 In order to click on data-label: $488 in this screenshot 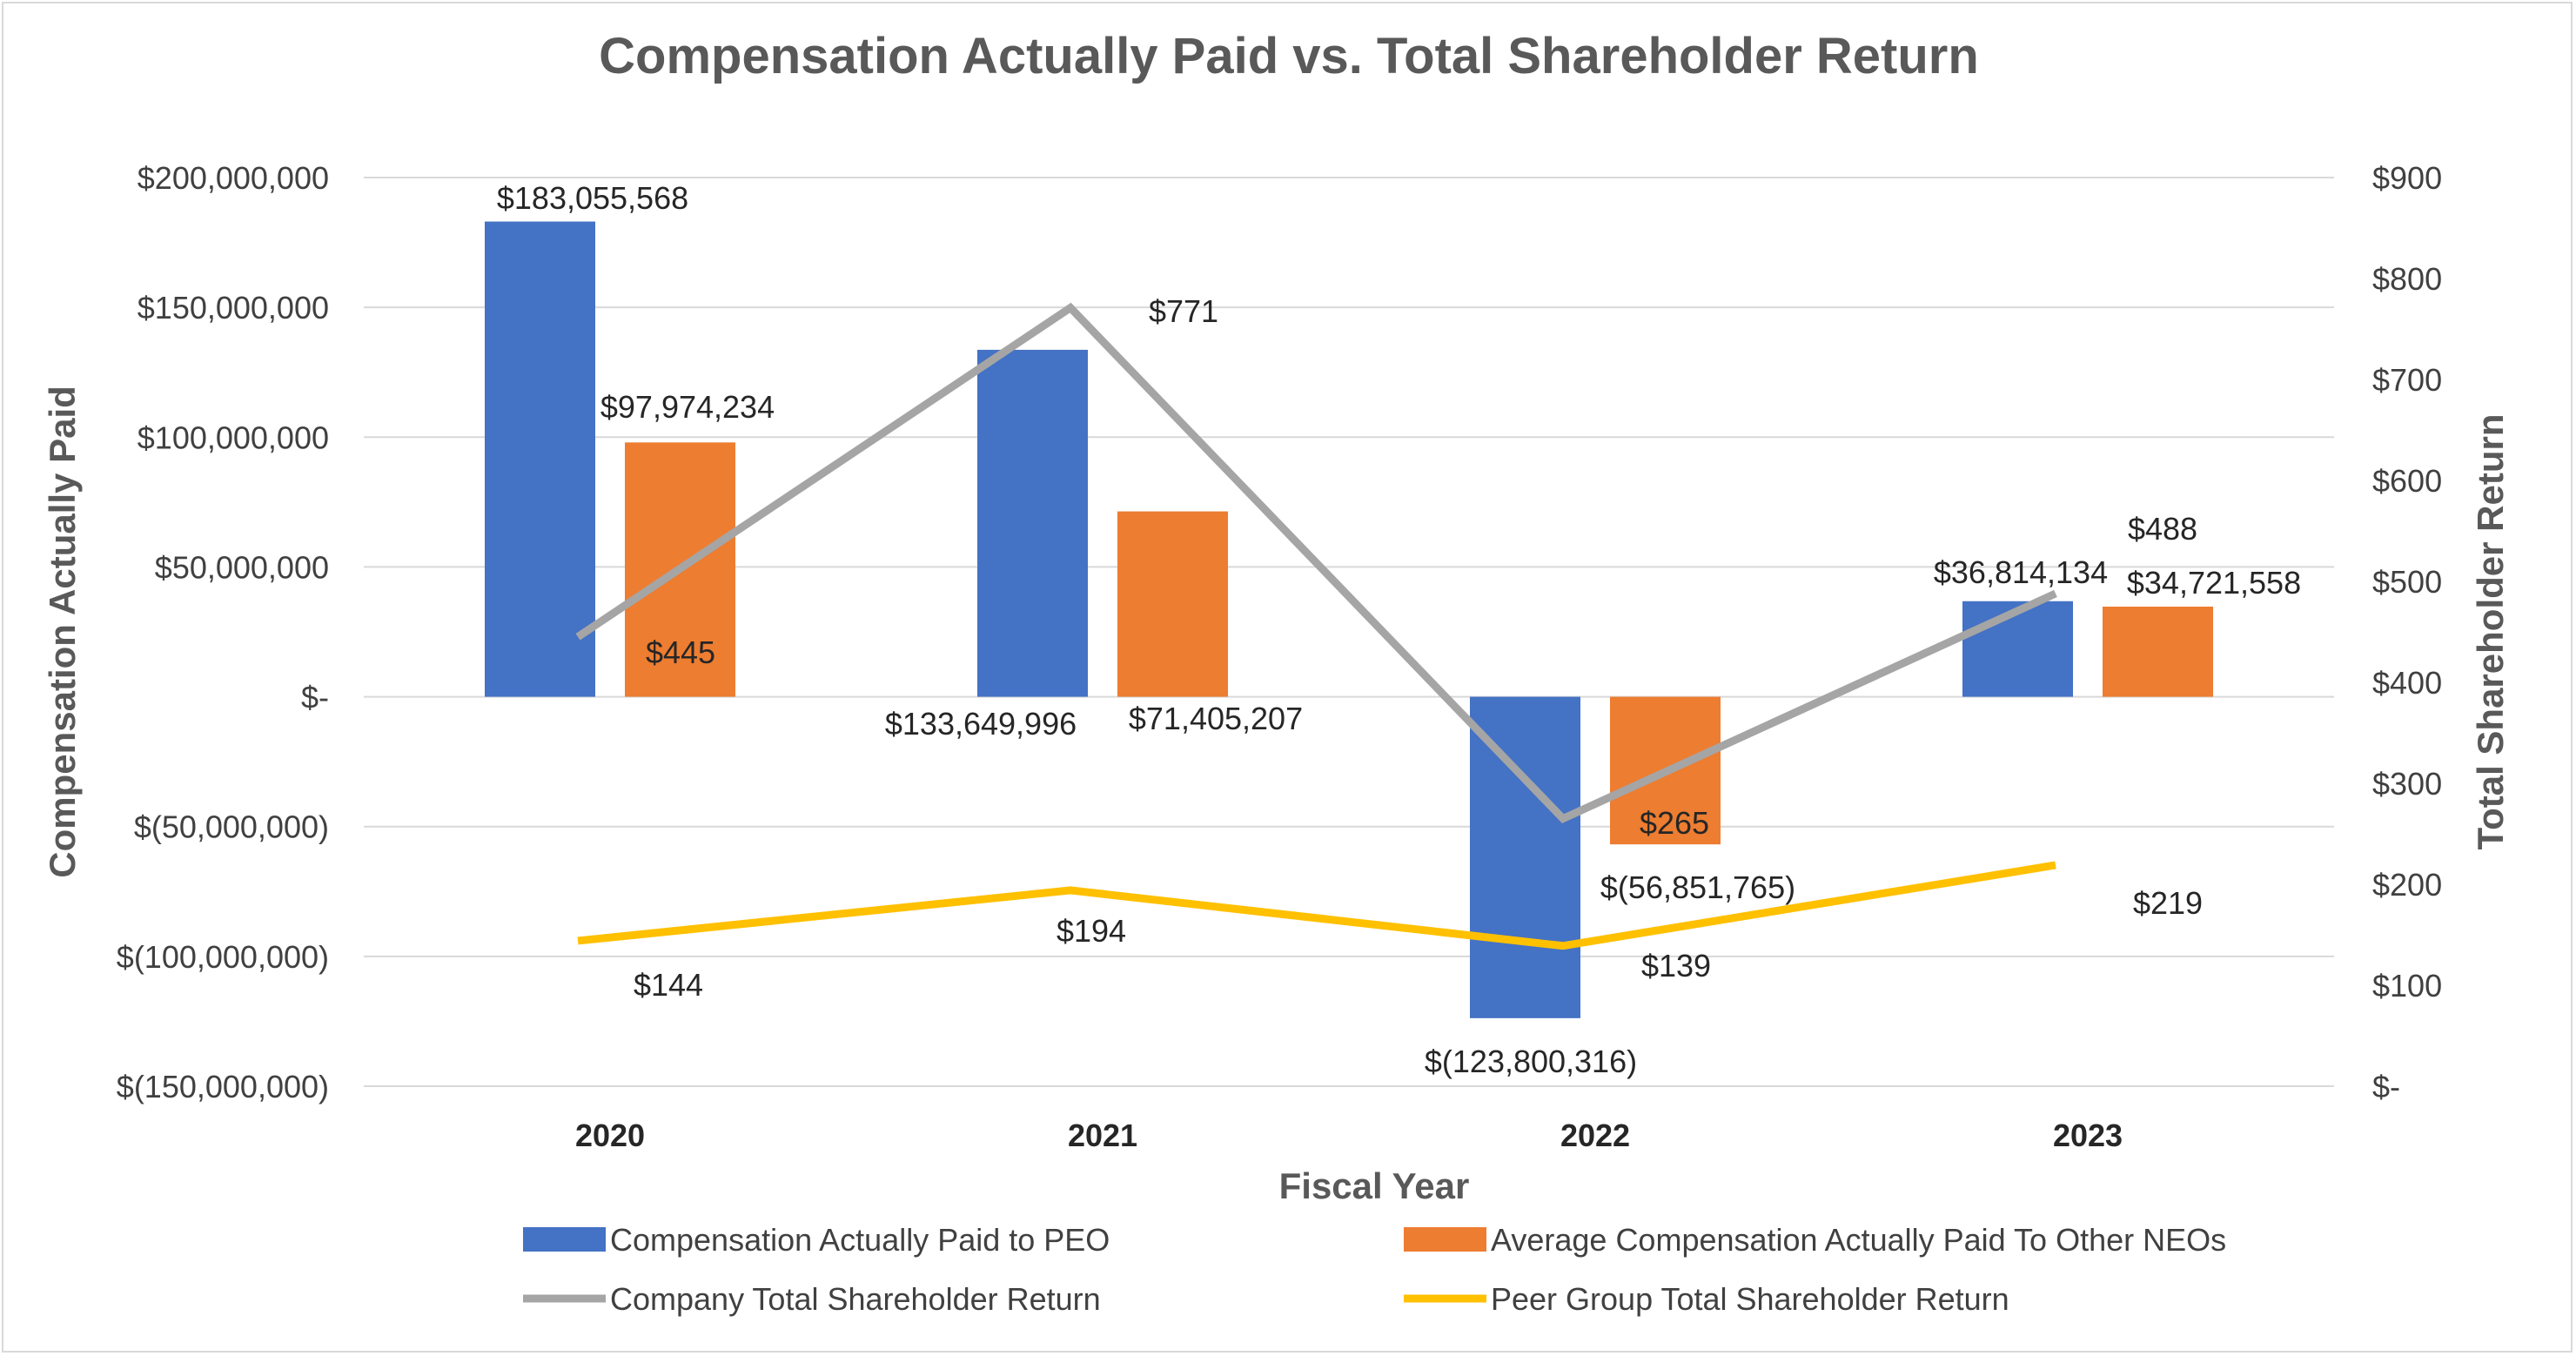, I will do `click(2163, 529)`.